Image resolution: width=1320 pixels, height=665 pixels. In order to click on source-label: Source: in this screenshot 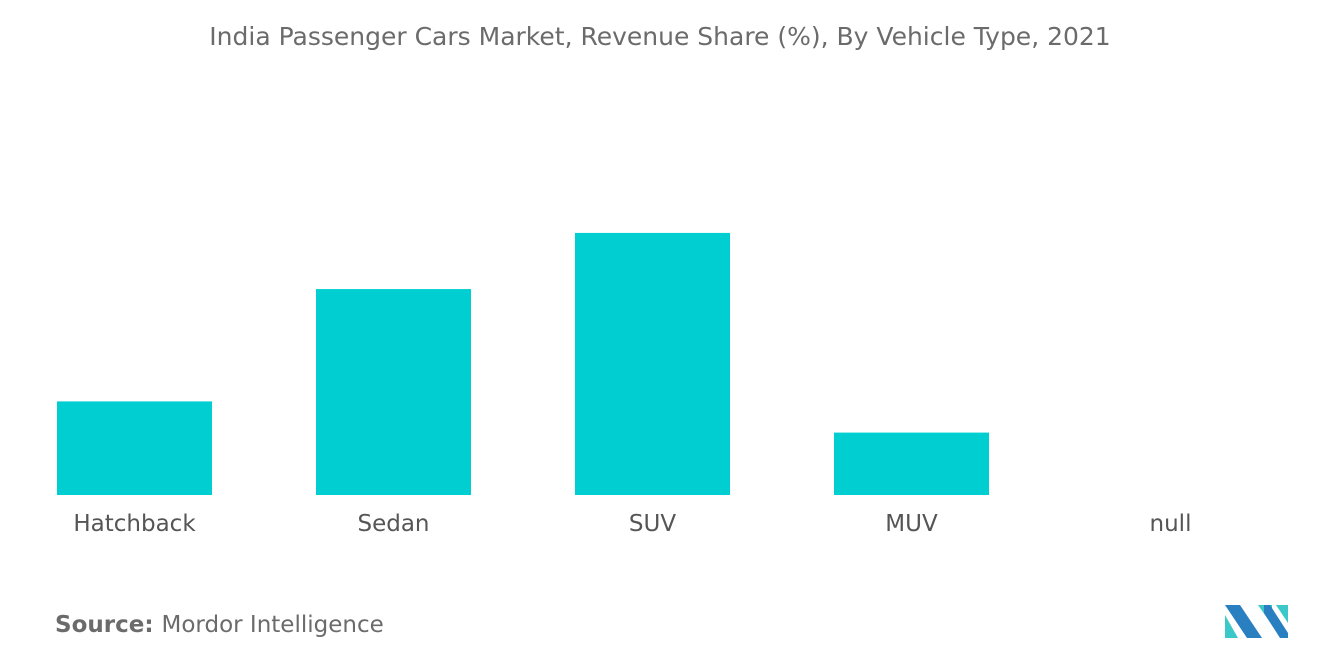, I will do `click(104, 625)`.